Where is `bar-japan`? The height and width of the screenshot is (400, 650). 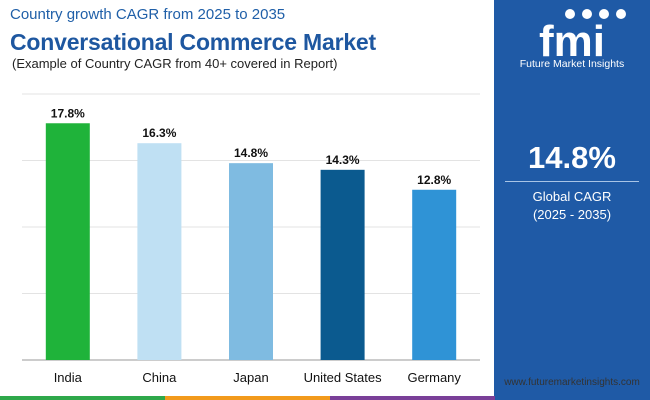 bar-japan is located at coordinates (251, 261).